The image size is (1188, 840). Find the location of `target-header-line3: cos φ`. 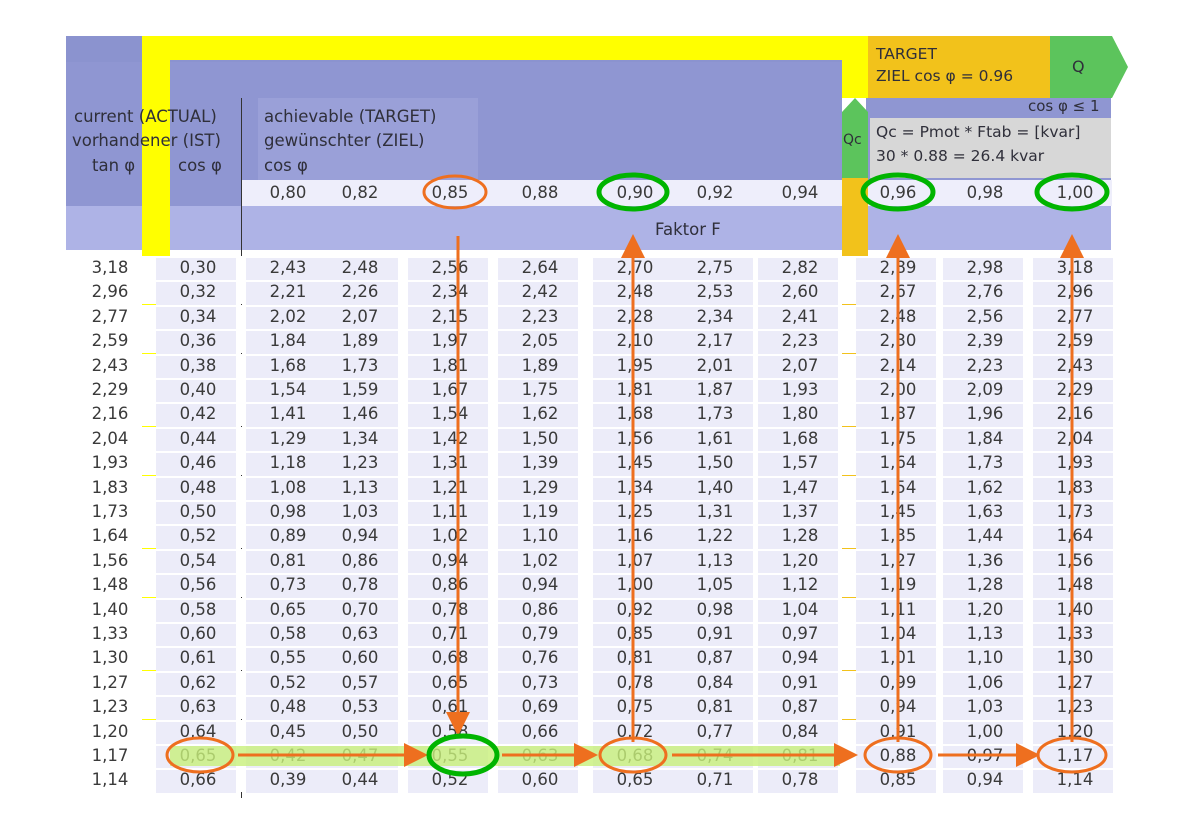

target-header-line3: cos φ is located at coordinates (286, 165).